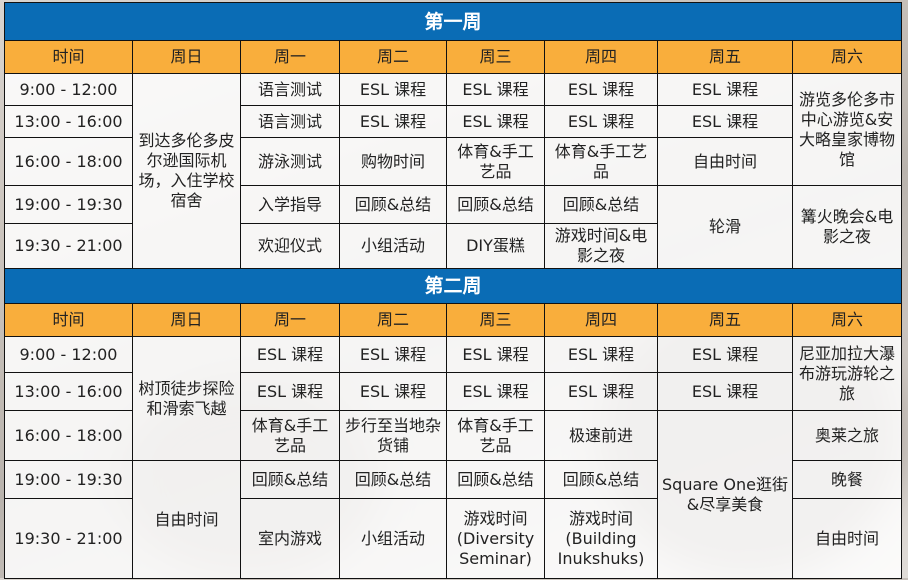 Image resolution: width=908 pixels, height=580 pixels. Describe the element at coordinates (847, 479) in the screenshot. I see `activity-cell: 晚餐` at that location.